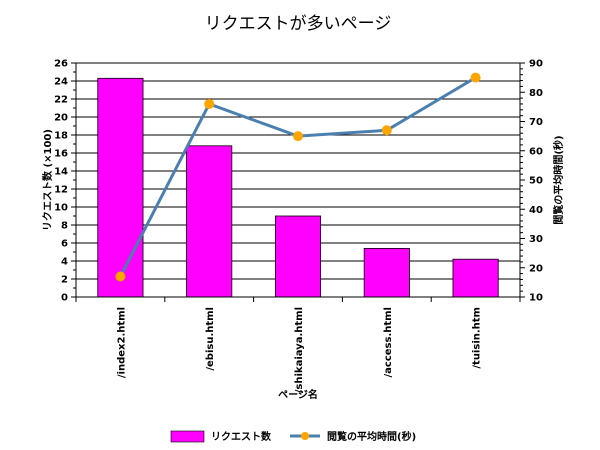  I want to click on y-tick-label: 0, so click(64, 298).